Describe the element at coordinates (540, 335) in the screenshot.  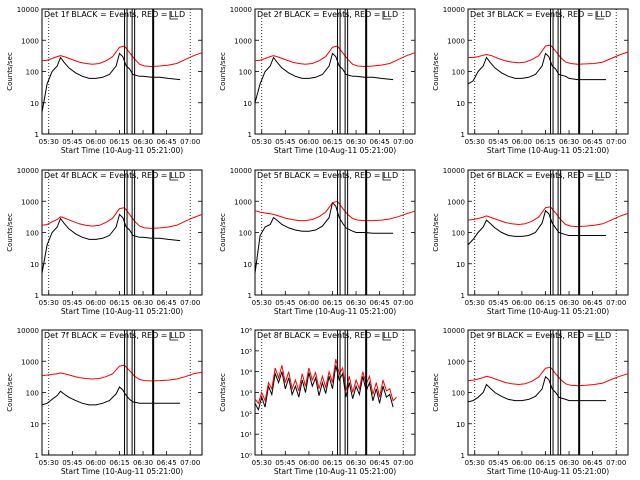
I see `panel-title: Det 9f BLACK = Events, RED = LLD` at that location.